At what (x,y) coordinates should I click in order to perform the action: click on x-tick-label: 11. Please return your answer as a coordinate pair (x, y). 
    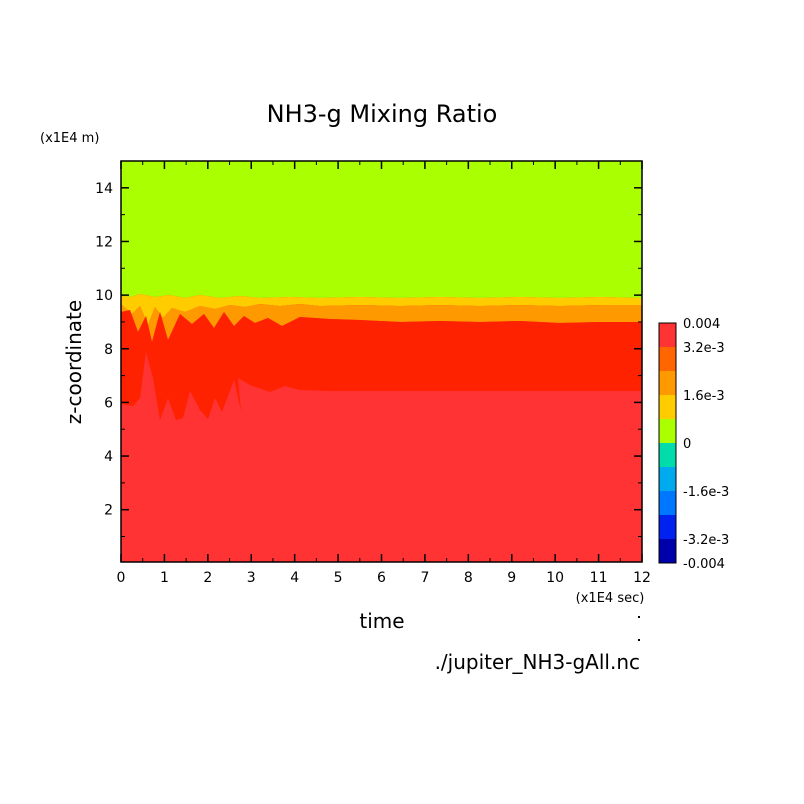
    Looking at the image, I should click on (599, 578).